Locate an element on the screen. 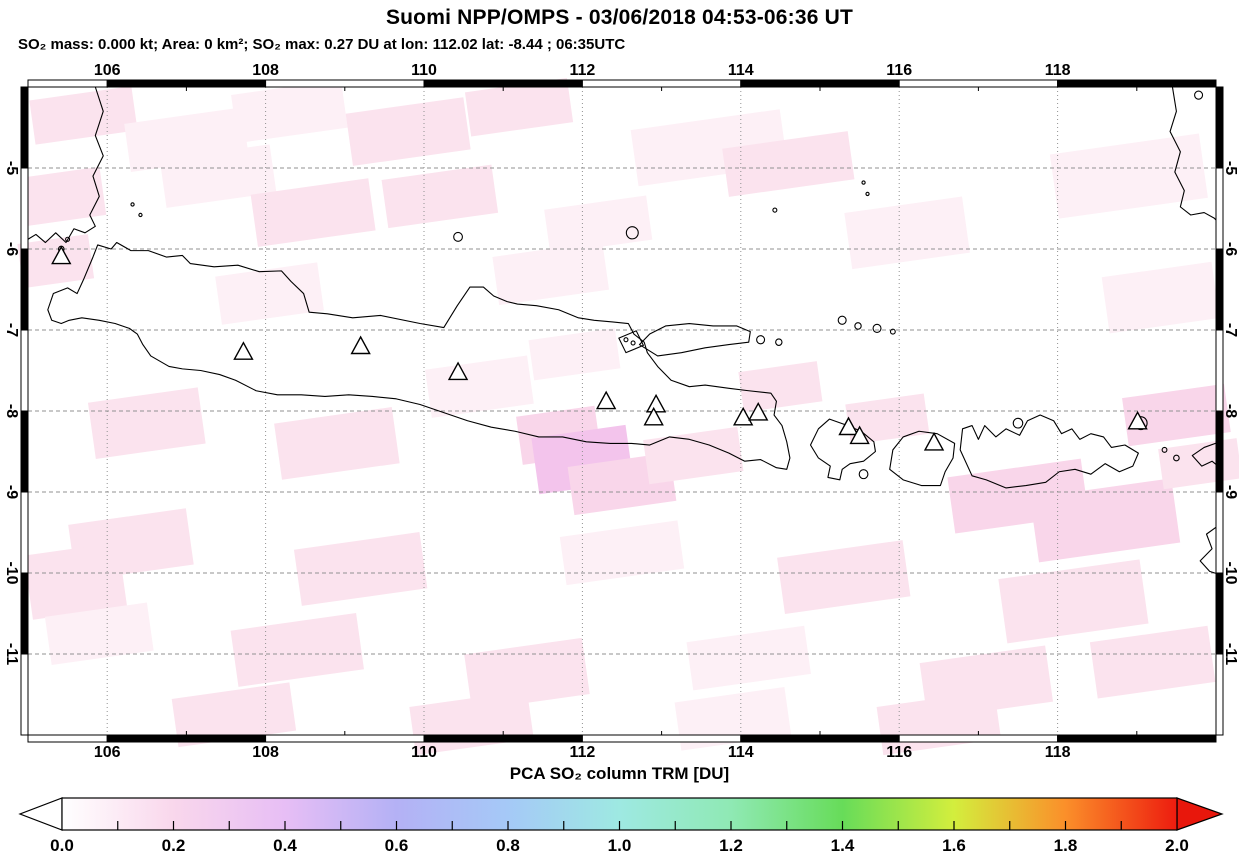  lon-tick-label-top: 112 is located at coordinates (582, 70).